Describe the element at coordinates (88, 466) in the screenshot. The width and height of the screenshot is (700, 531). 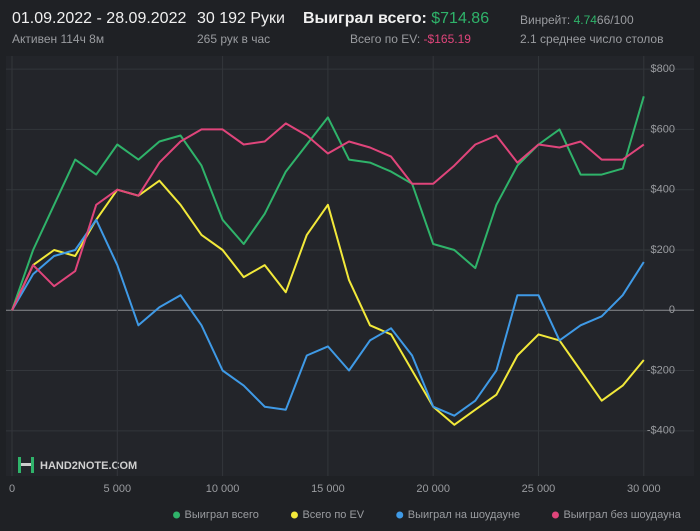
I see `watermark: HAND2NOTE.COM` at that location.